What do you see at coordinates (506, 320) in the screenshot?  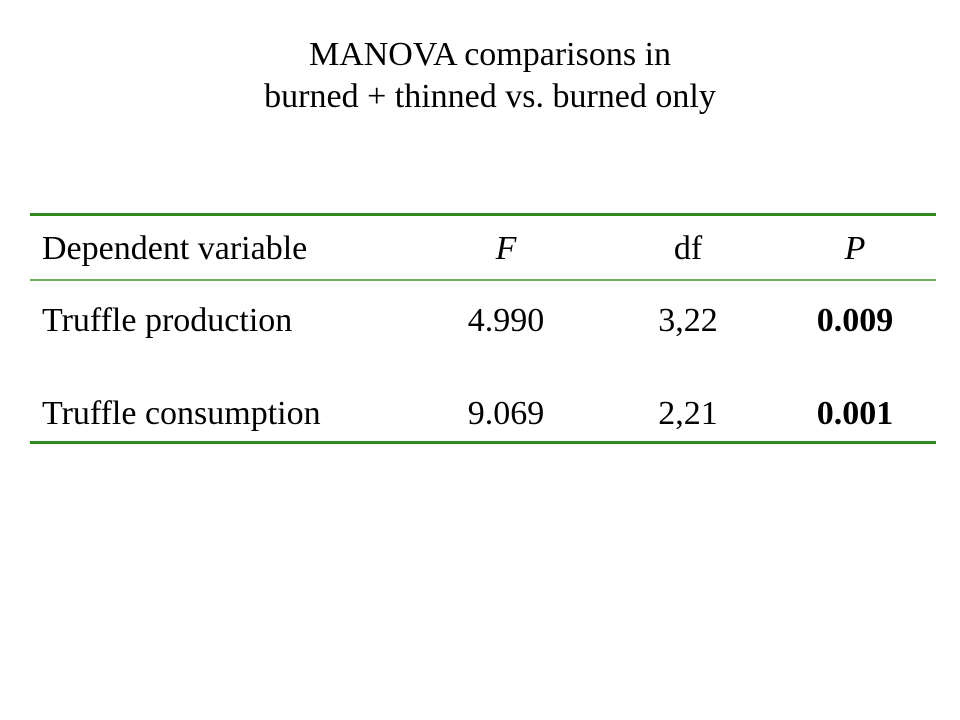 I see `table-cell-f: 4.990` at bounding box center [506, 320].